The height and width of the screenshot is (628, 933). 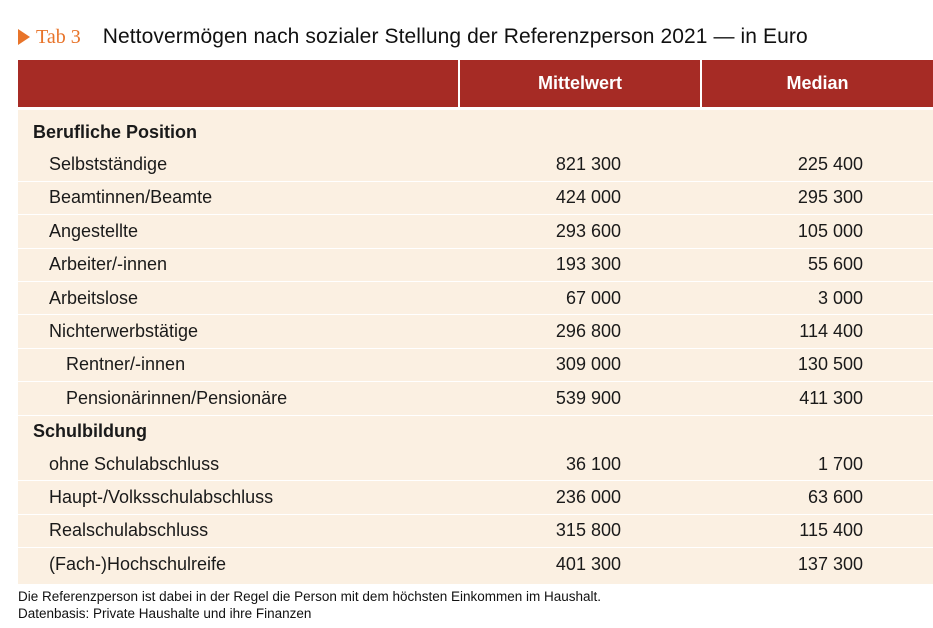 What do you see at coordinates (830, 563) in the screenshot?
I see `cell-median: 137 300` at bounding box center [830, 563].